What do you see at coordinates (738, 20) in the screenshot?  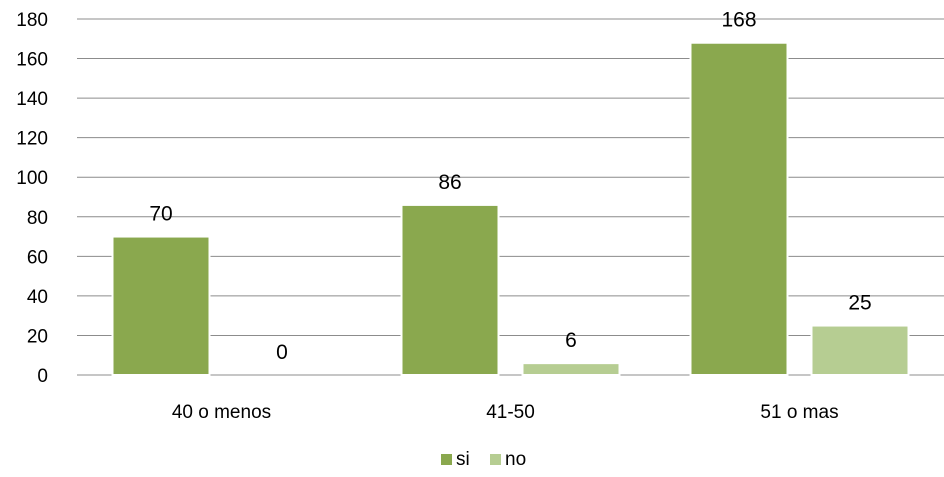 I see `data-label-si-2: 168` at bounding box center [738, 20].